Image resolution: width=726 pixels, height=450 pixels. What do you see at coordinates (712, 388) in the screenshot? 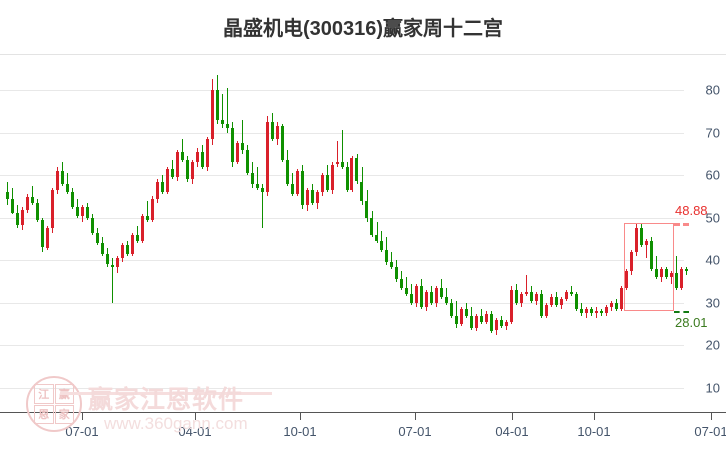
I see `y-axis-tick-label: 10` at bounding box center [712, 388].